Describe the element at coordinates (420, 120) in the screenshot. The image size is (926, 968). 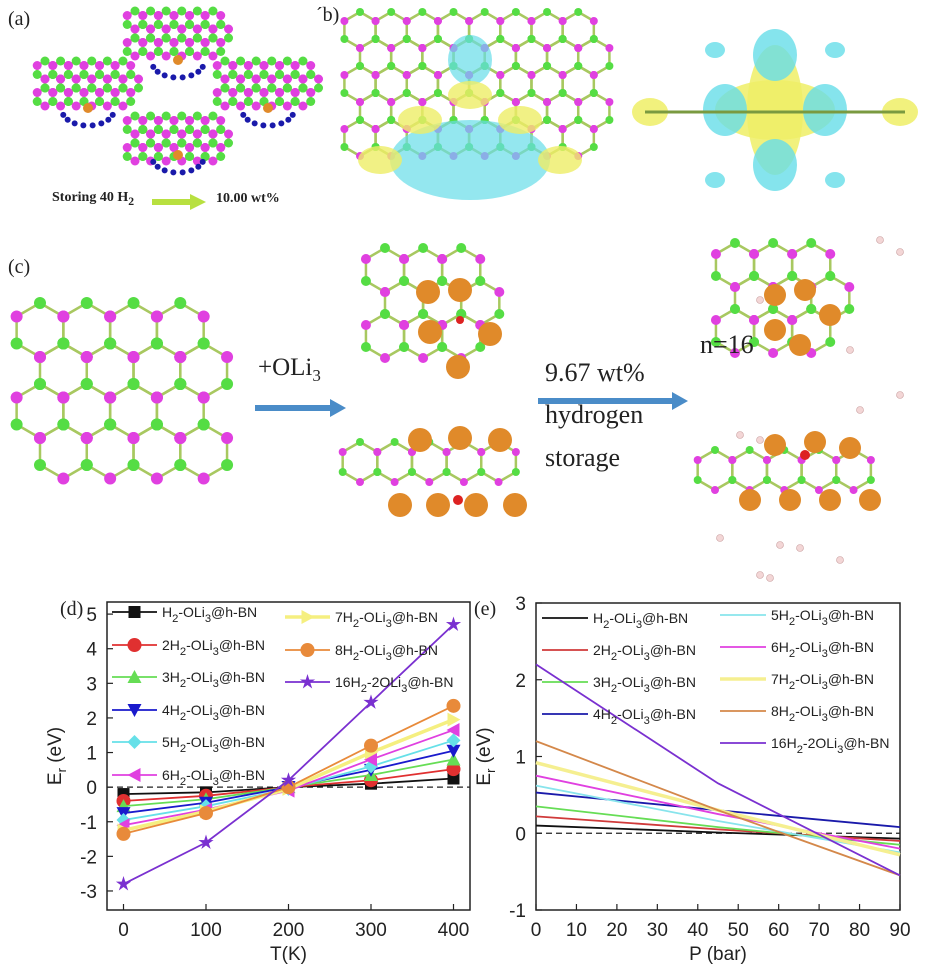
I see `charge-density-gain` at that location.